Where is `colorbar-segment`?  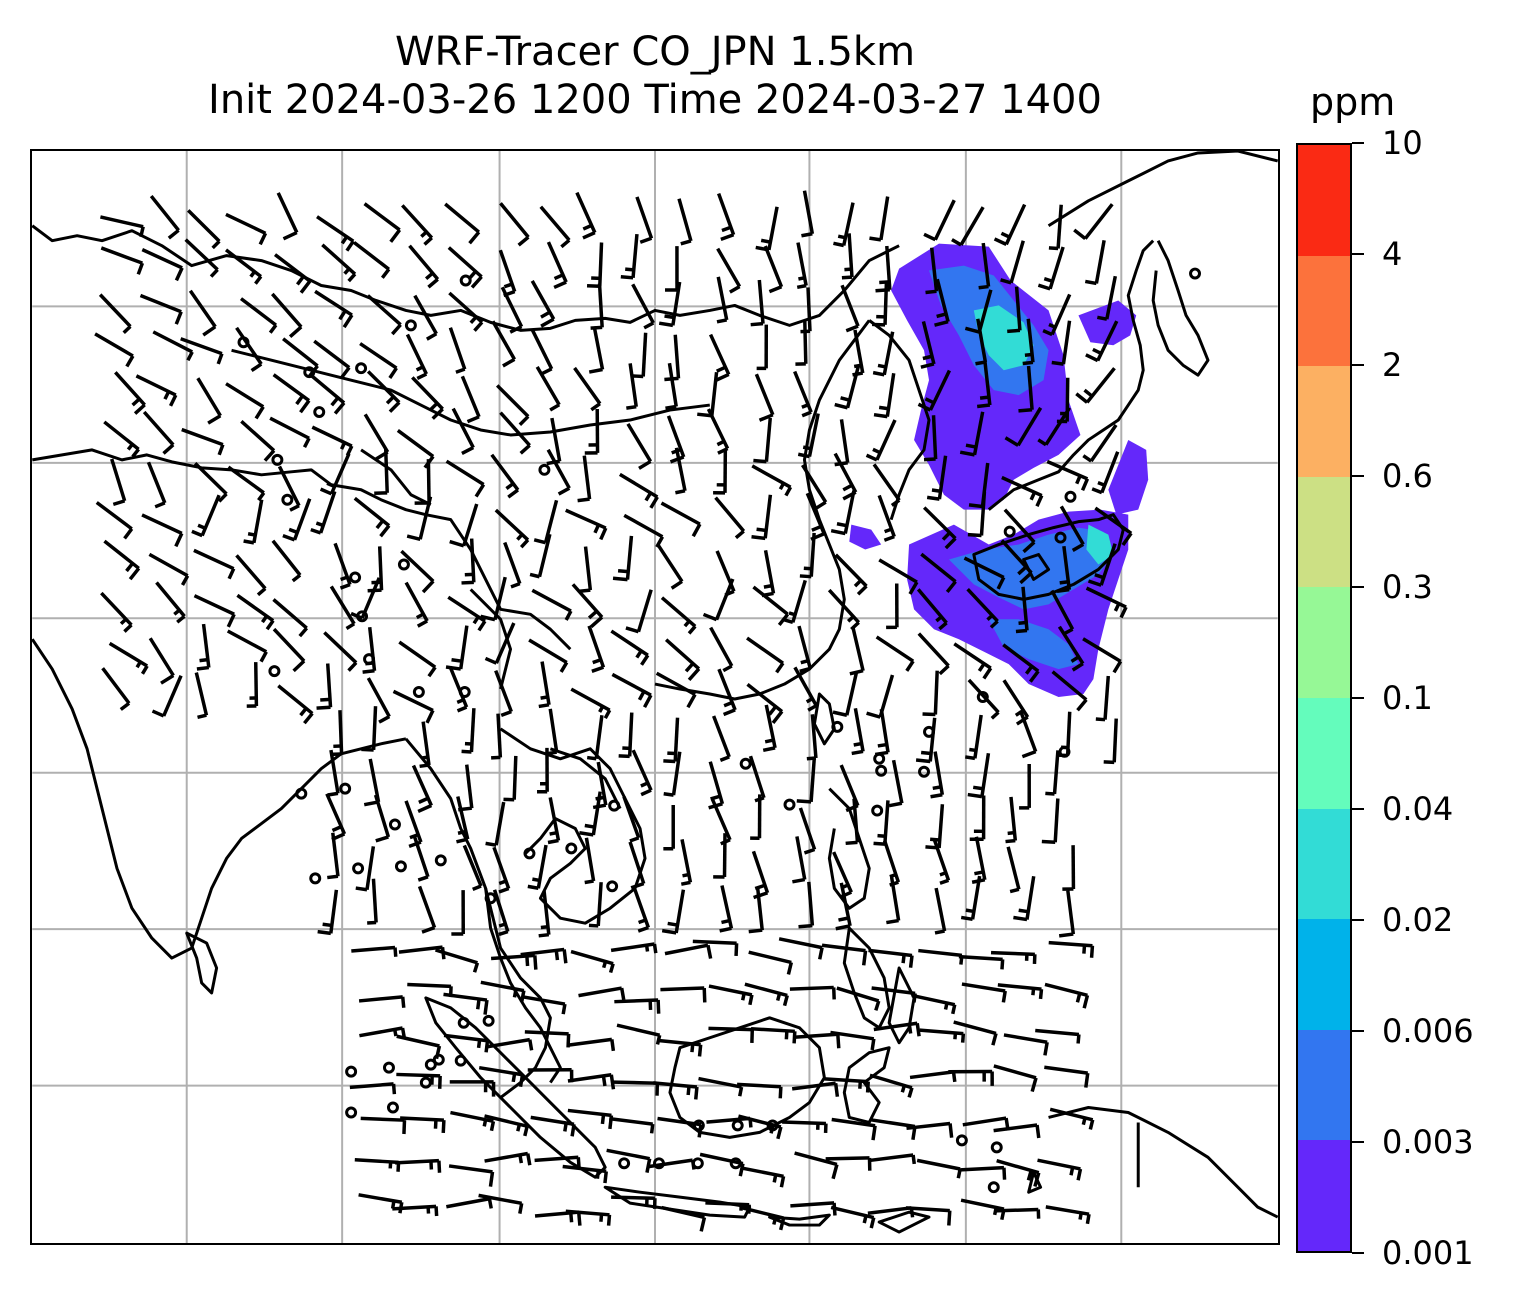 colorbar-segment is located at coordinates (1324, 532).